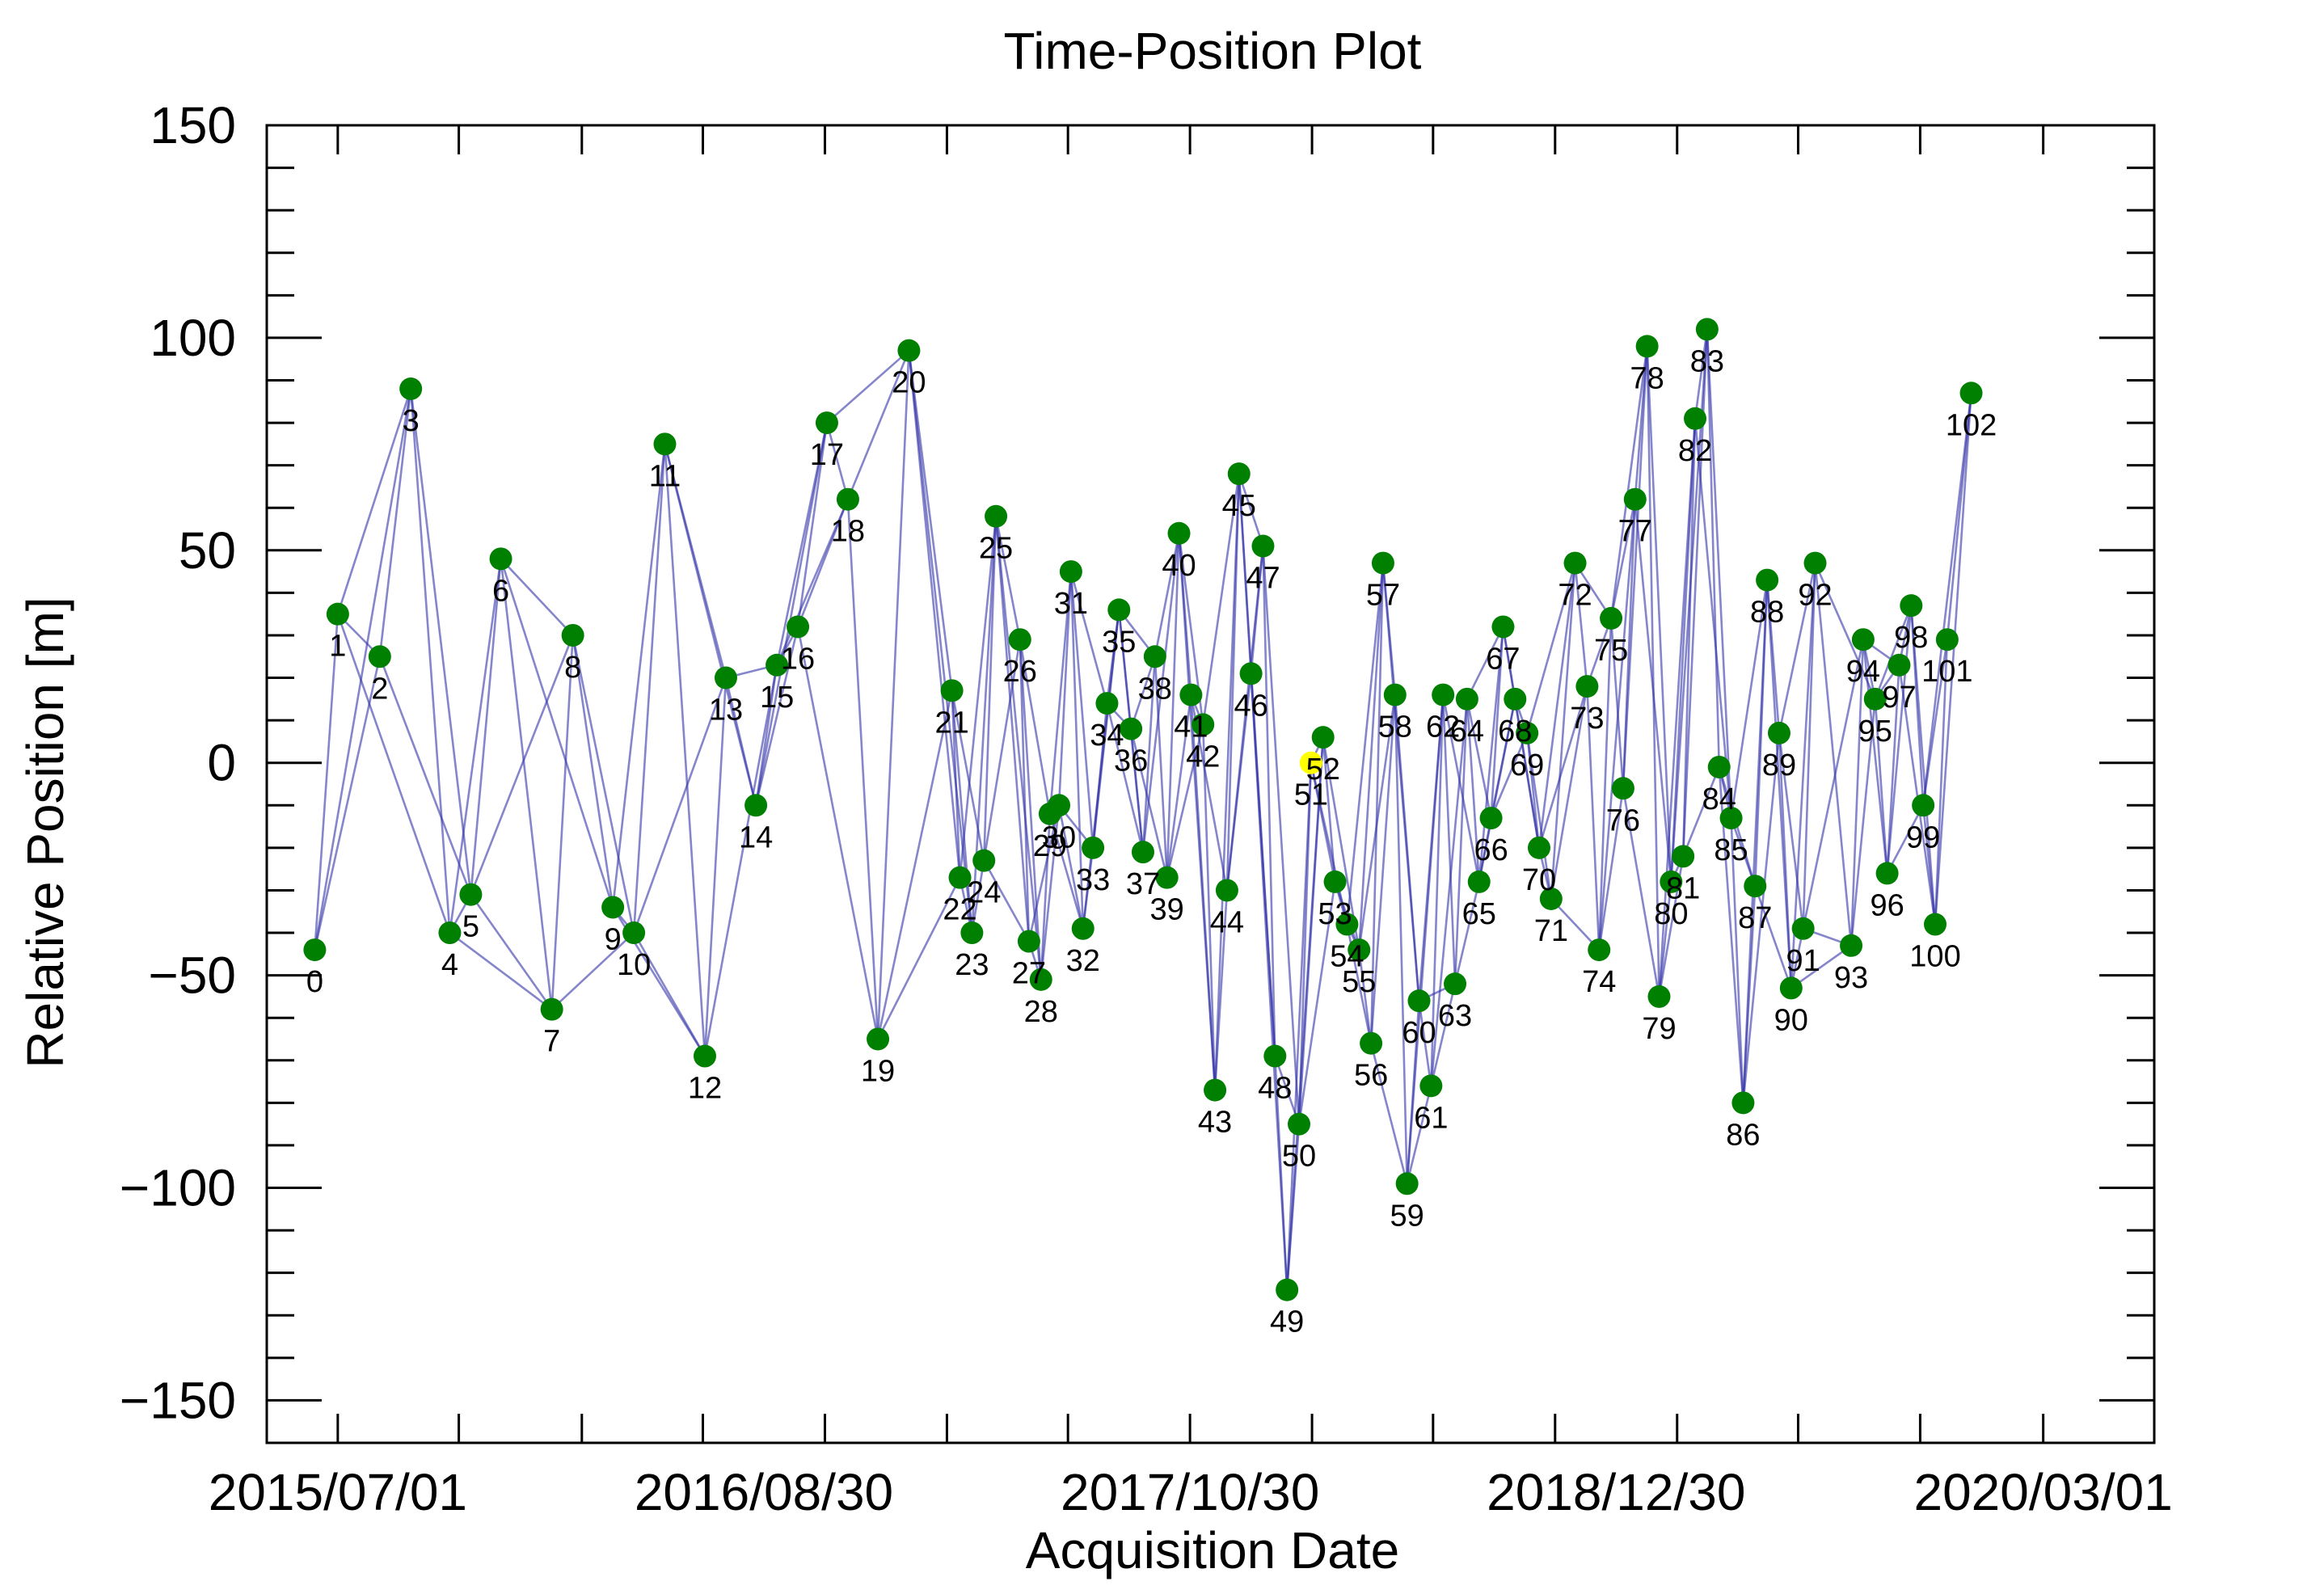 The image size is (2324, 1594). Describe the element at coordinates (1616, 1492) in the screenshot. I see `x-tick-label: 2018/12/30` at that location.